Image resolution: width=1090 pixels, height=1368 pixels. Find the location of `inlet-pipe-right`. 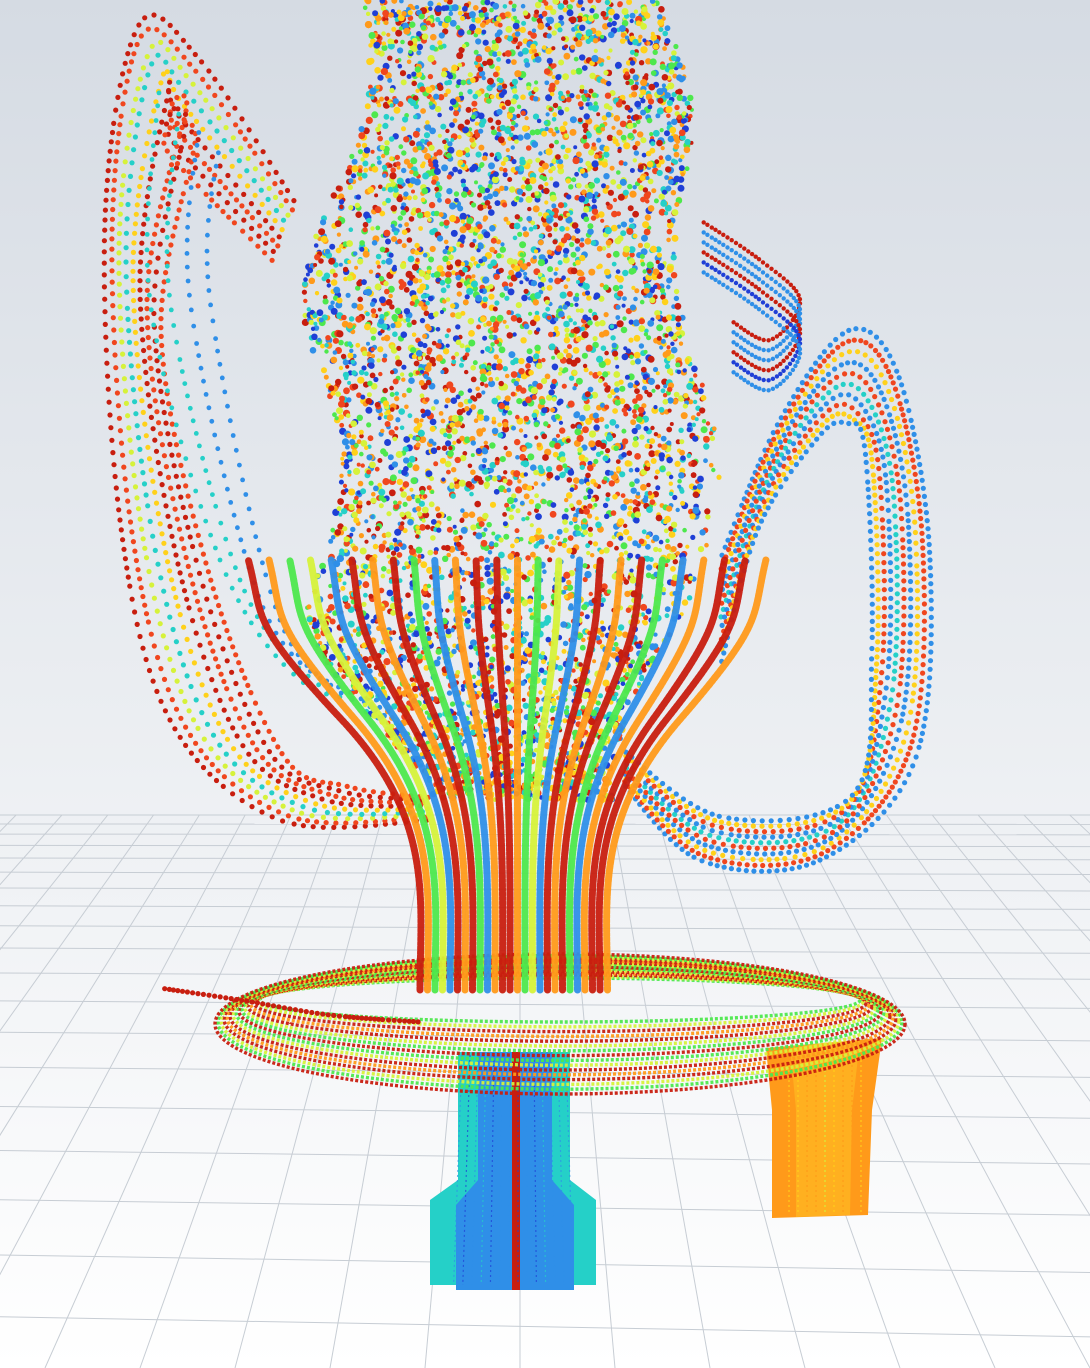

inlet-pipe-right is located at coordinates (824, 1128).